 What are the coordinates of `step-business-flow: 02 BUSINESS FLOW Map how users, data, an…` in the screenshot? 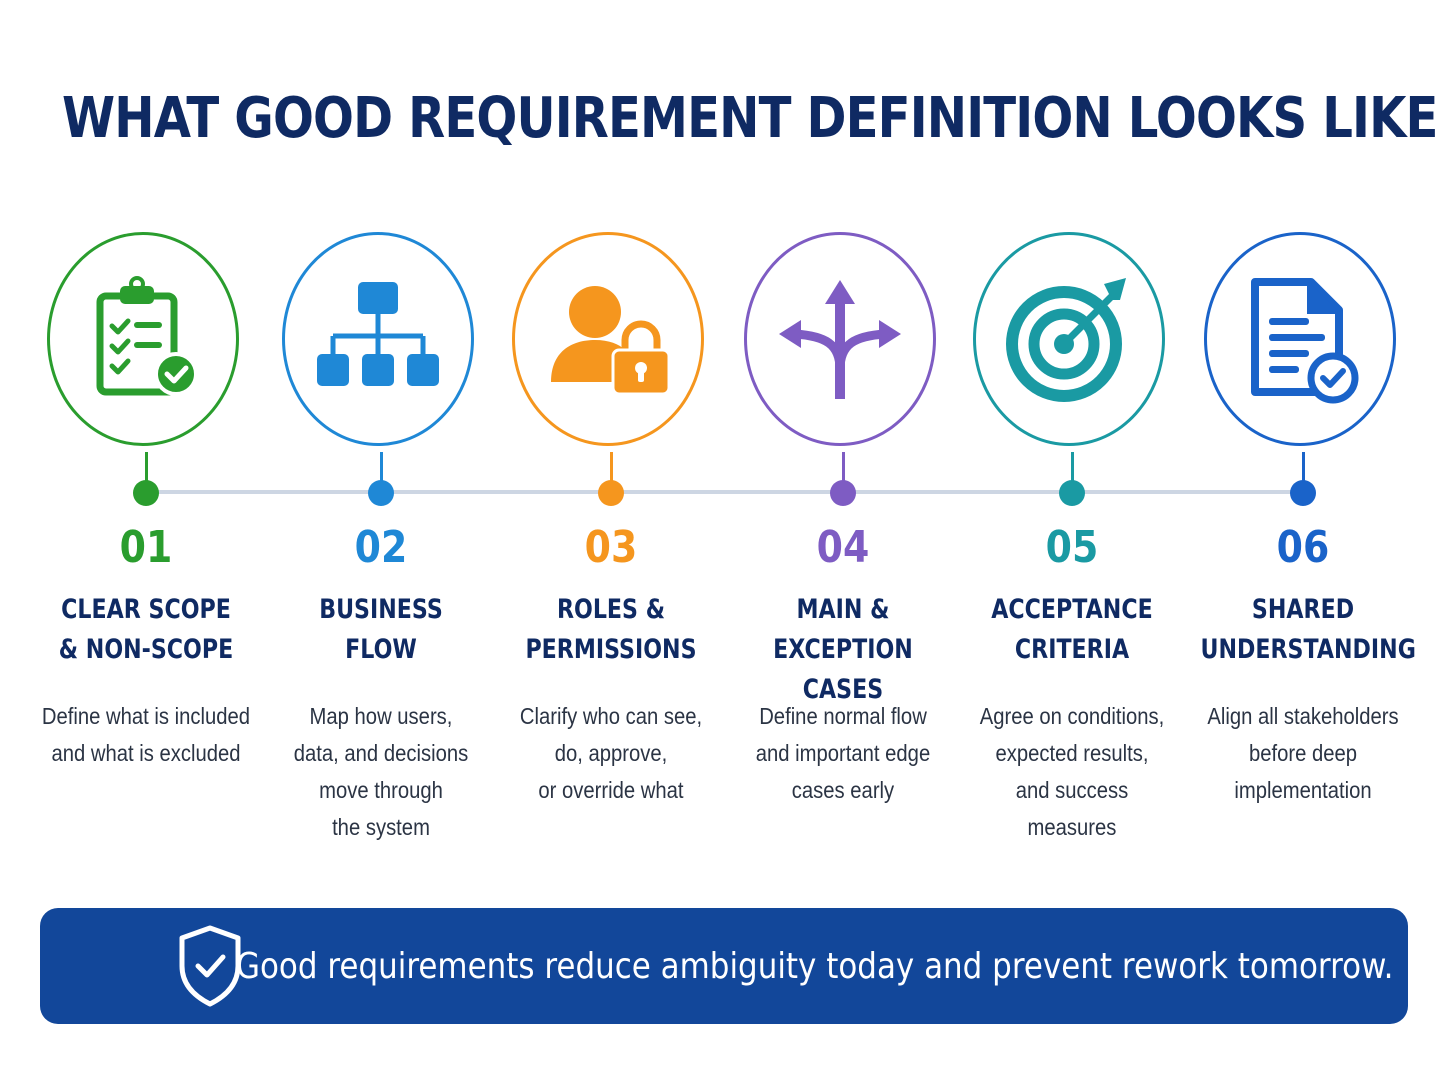 It's located at (381, 430).